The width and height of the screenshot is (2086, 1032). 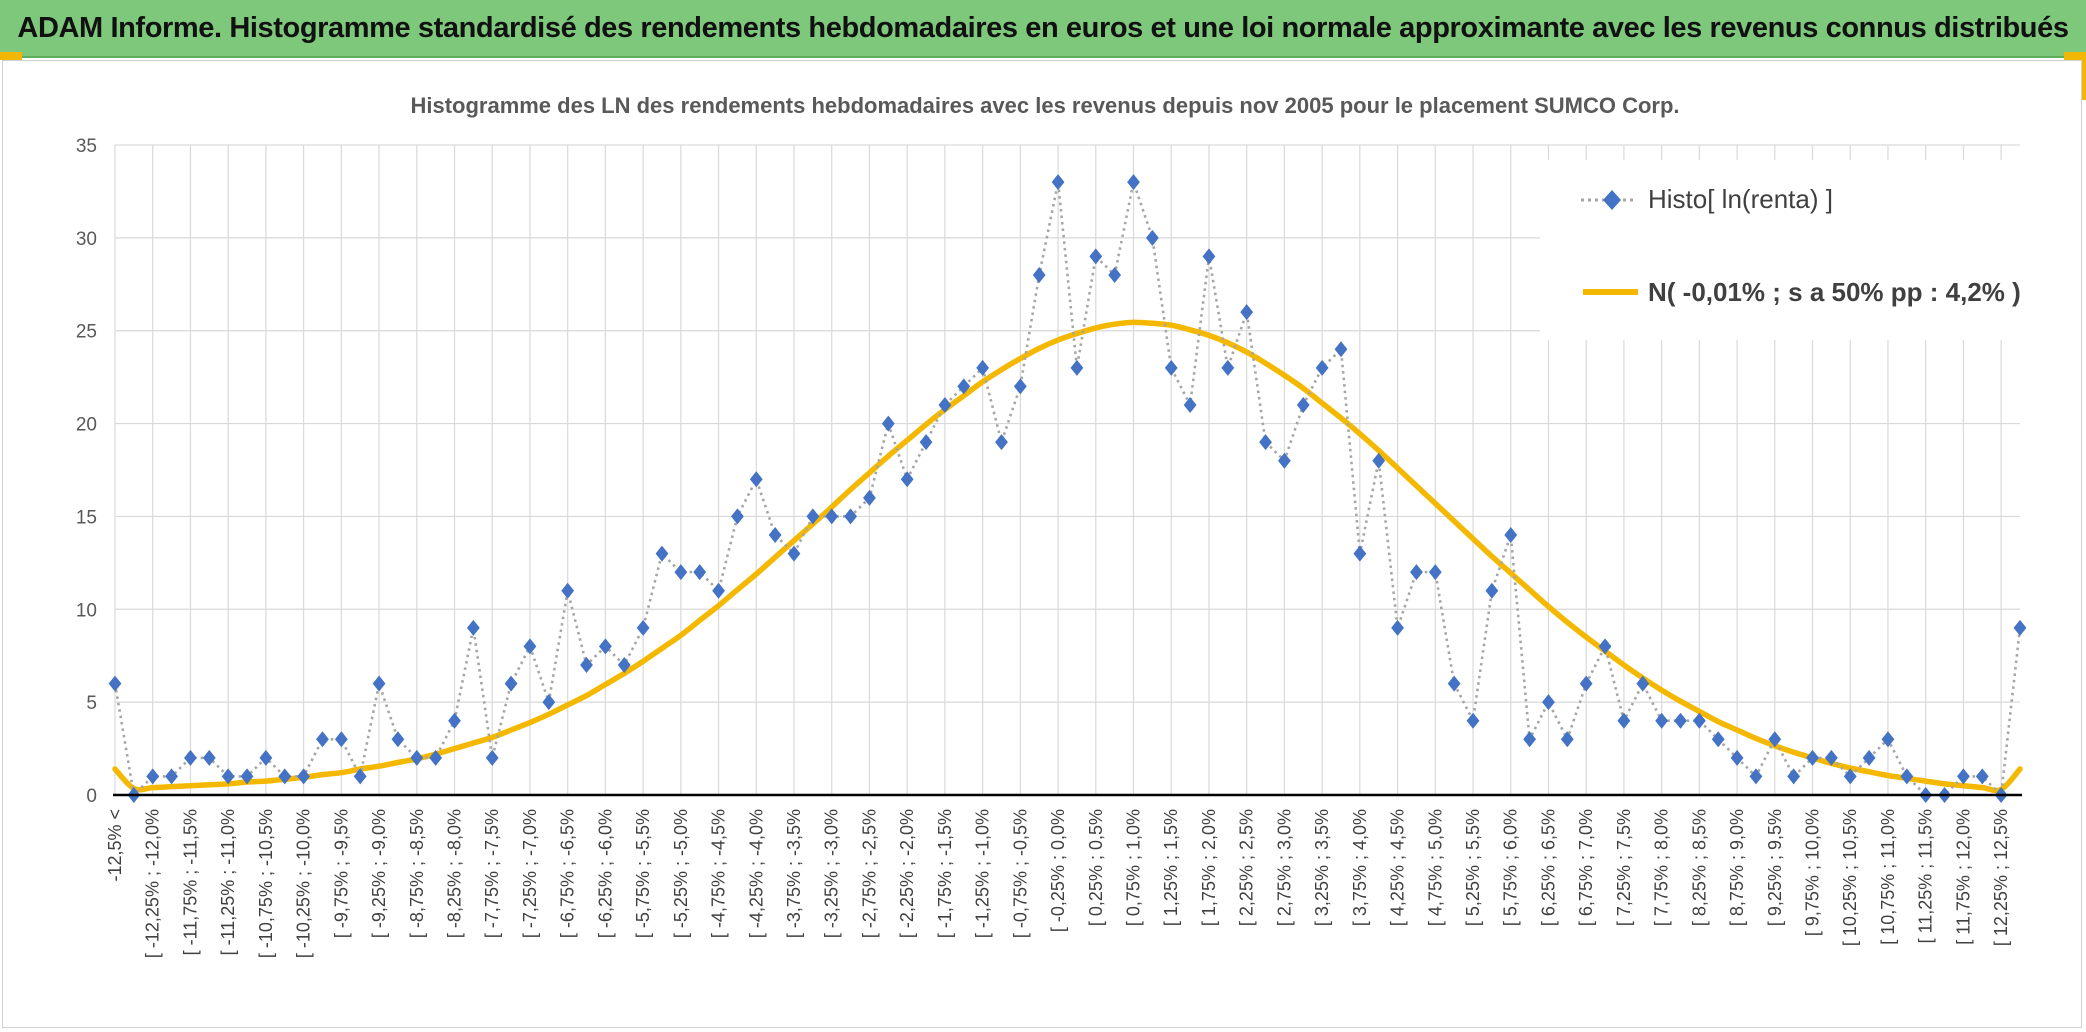 I want to click on x-tick-label: [ -7,25% ; -7,0%, so click(x=530, y=873).